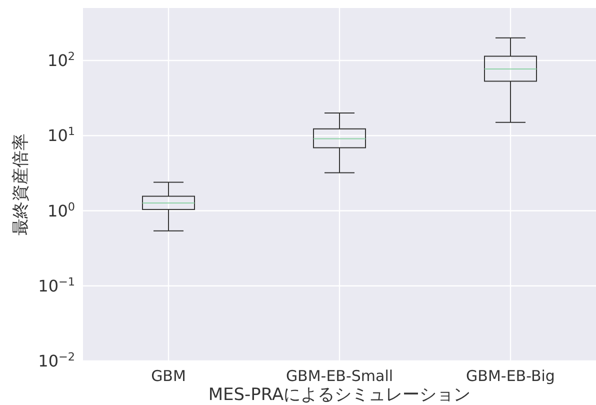  Describe the element at coordinates (56, 360) in the screenshot. I see `y-tick-label: 10$^{−2}$` at that location.